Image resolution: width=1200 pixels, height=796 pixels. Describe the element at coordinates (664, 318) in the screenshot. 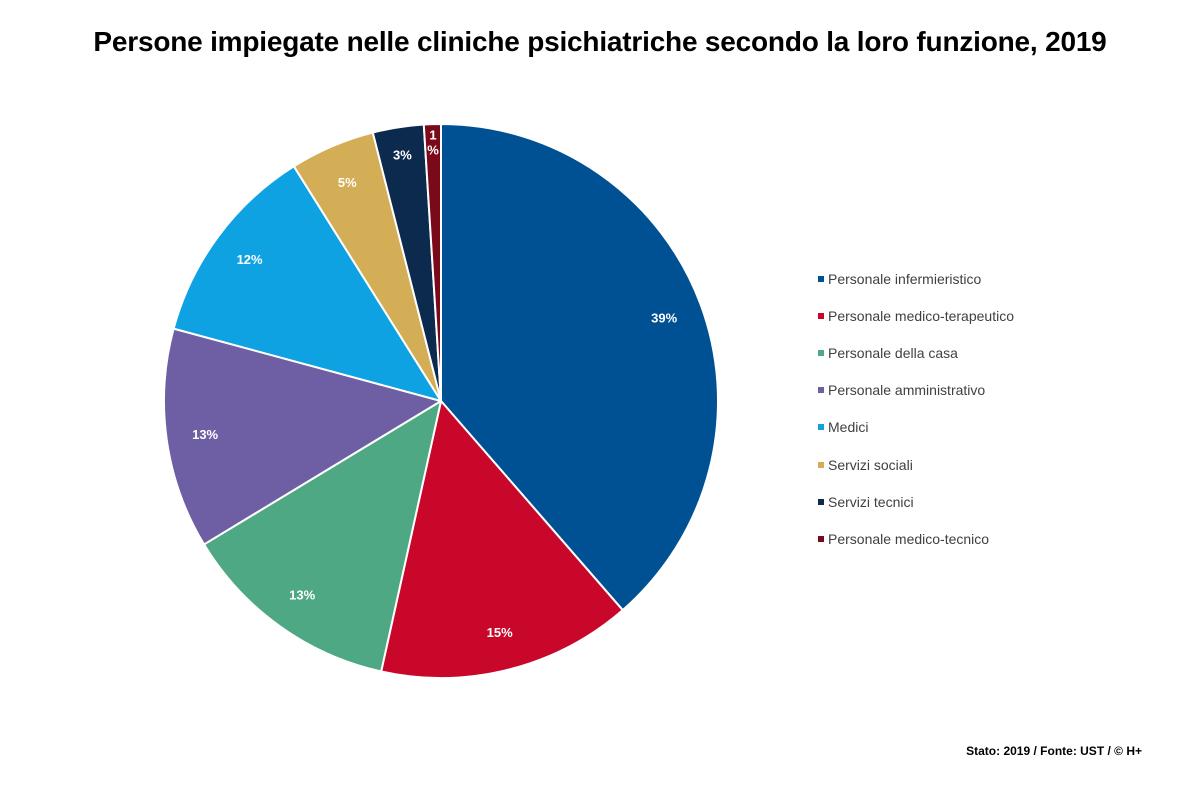

I see `slice-label-personale-infermieristico: 39%` at that location.